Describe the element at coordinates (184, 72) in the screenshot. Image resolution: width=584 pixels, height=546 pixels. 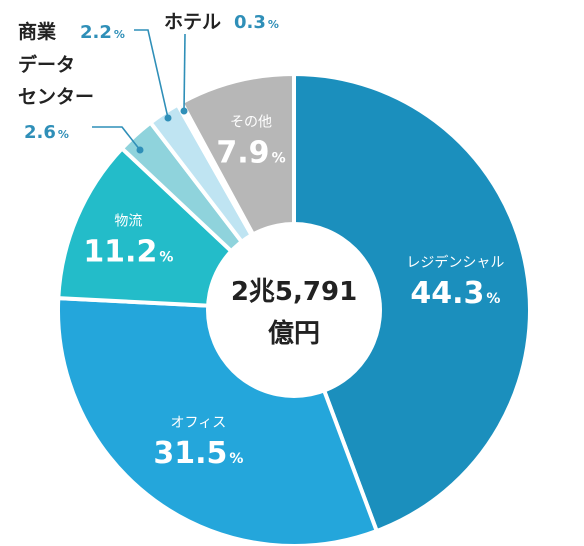
I see `leader-line-hotel` at that location.